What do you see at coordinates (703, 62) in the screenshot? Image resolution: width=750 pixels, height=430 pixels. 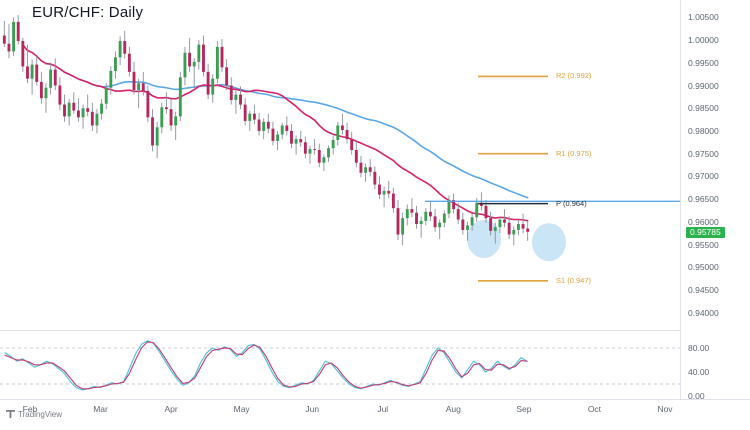 I see `price-axis-tick: 0.99500` at bounding box center [703, 62].